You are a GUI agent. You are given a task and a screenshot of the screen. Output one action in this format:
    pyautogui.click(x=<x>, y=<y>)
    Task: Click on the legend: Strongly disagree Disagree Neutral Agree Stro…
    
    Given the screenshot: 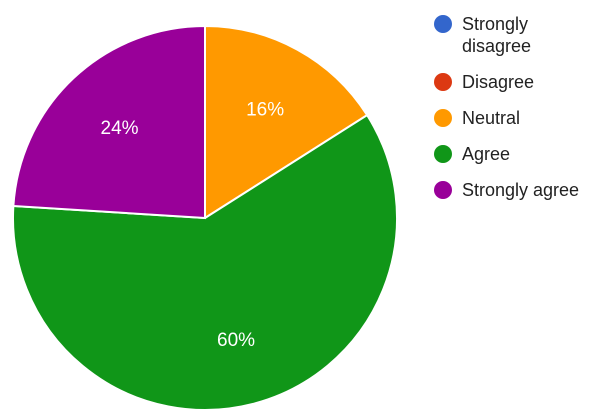 What is the action you would take?
    pyautogui.click(x=506, y=107)
    